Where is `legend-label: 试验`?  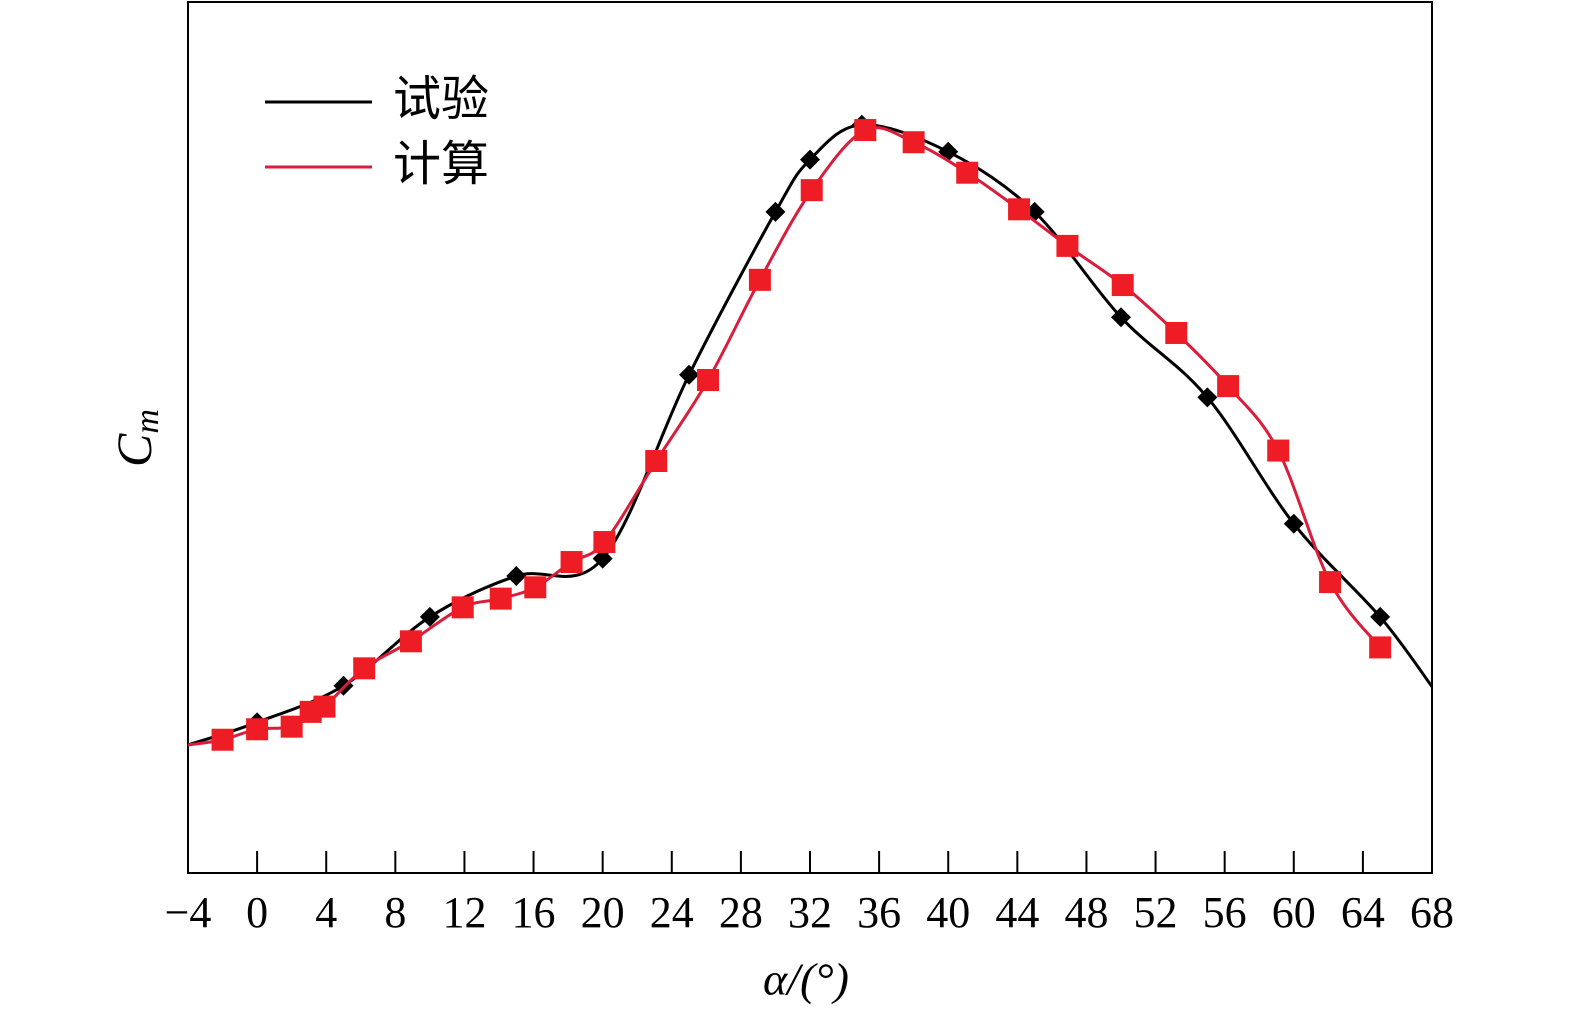 legend-label: 试验 is located at coordinates (441, 99).